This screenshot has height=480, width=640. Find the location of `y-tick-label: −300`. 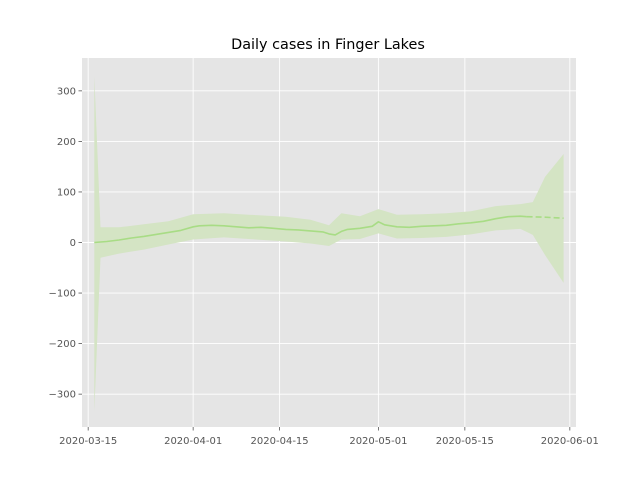

y-tick-label: −300 is located at coordinates (62, 395).